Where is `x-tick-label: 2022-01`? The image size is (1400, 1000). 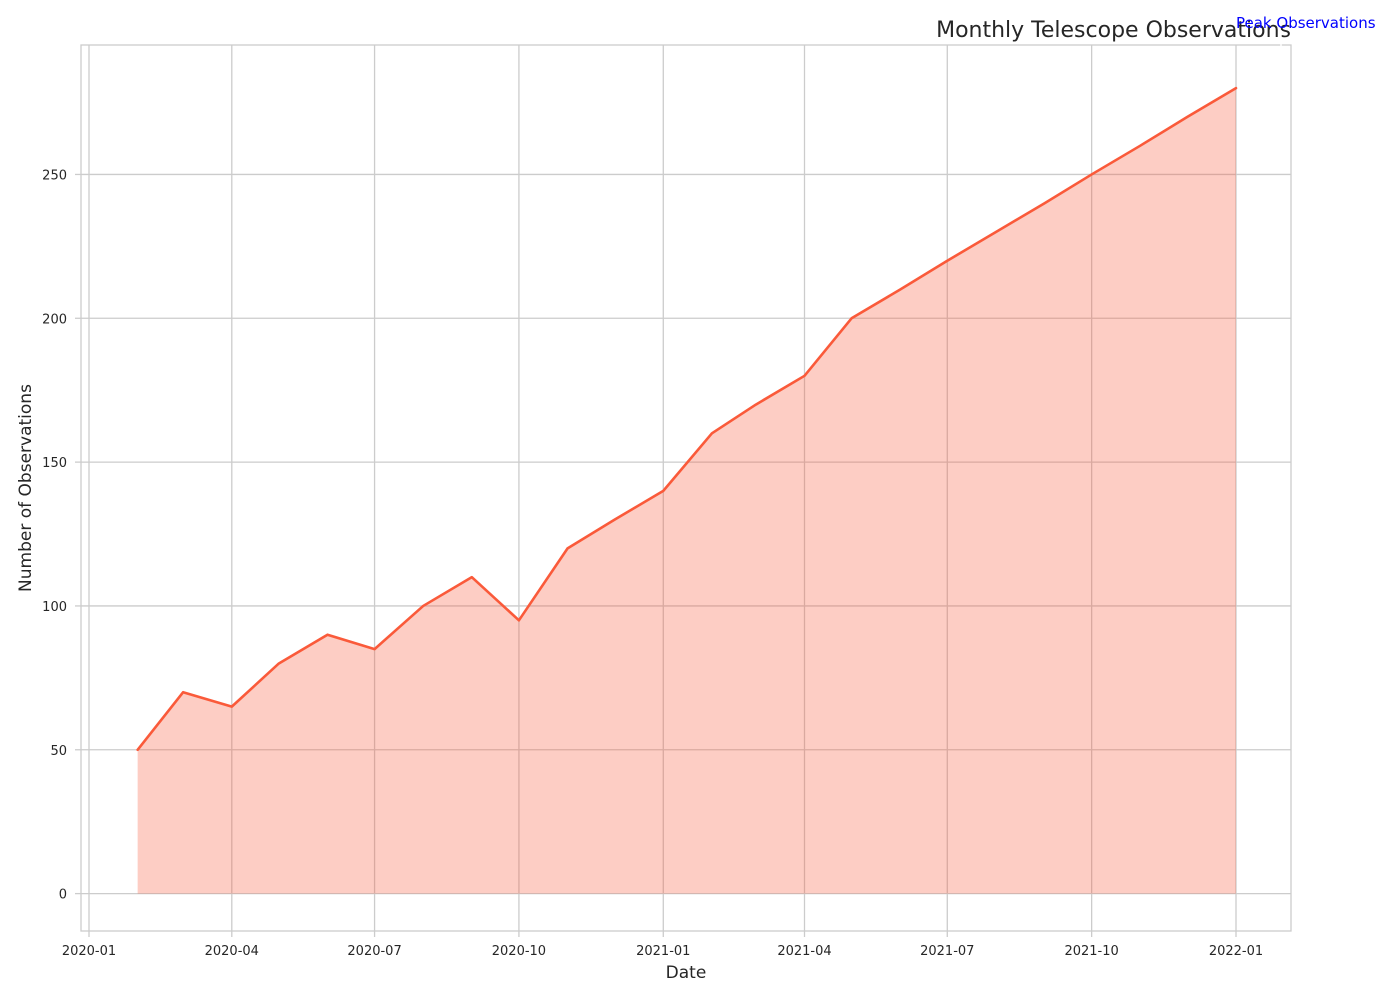 x-tick-label: 2022-01 is located at coordinates (1236, 951).